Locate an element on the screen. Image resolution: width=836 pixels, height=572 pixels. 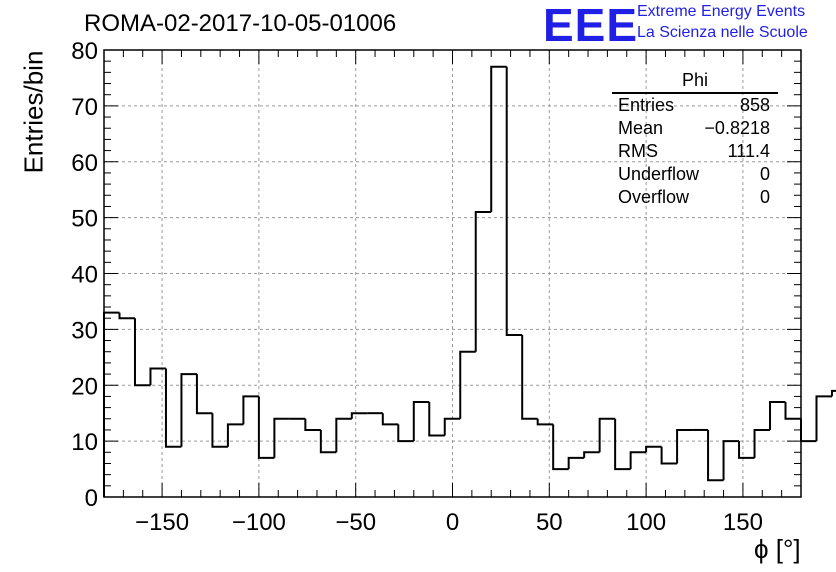
stats-value: 858 is located at coordinates (754, 105).